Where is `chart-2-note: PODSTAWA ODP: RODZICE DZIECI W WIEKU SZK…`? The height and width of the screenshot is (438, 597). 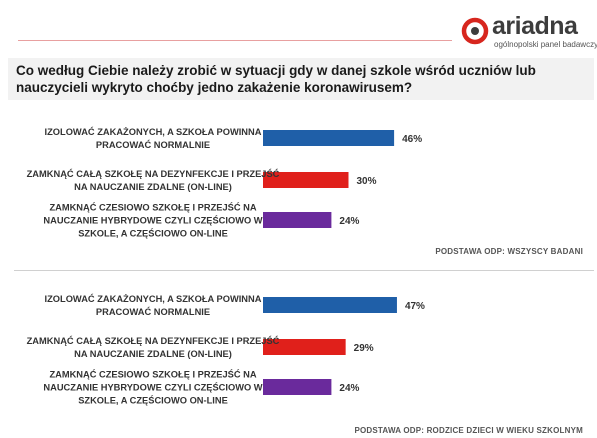 chart-2-note: PODSTAWA ODP: RODZICE DZIECI W WIEKU SZK… is located at coordinates (468, 430).